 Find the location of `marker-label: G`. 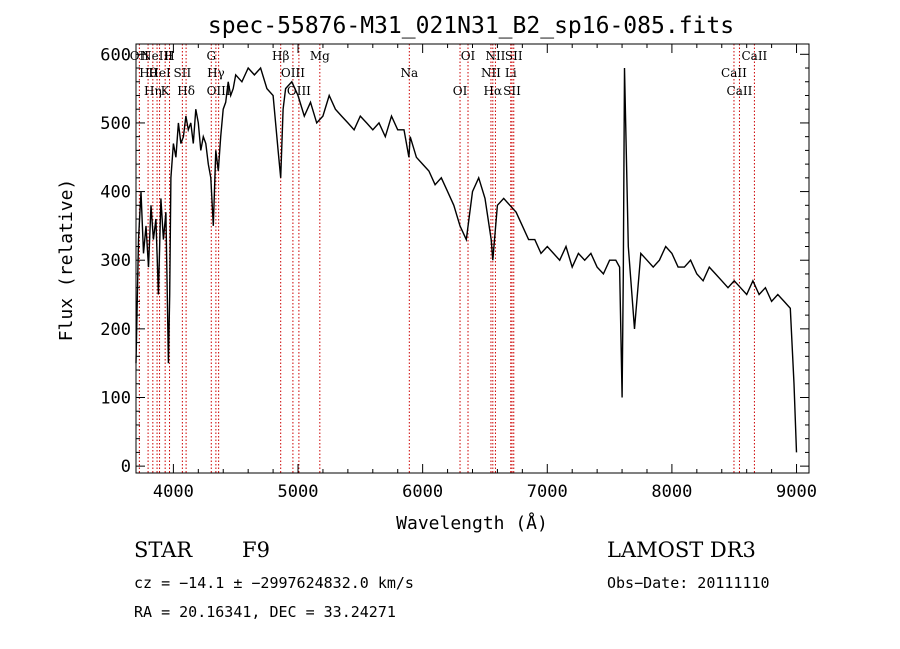

marker-label: G is located at coordinates (211, 56).